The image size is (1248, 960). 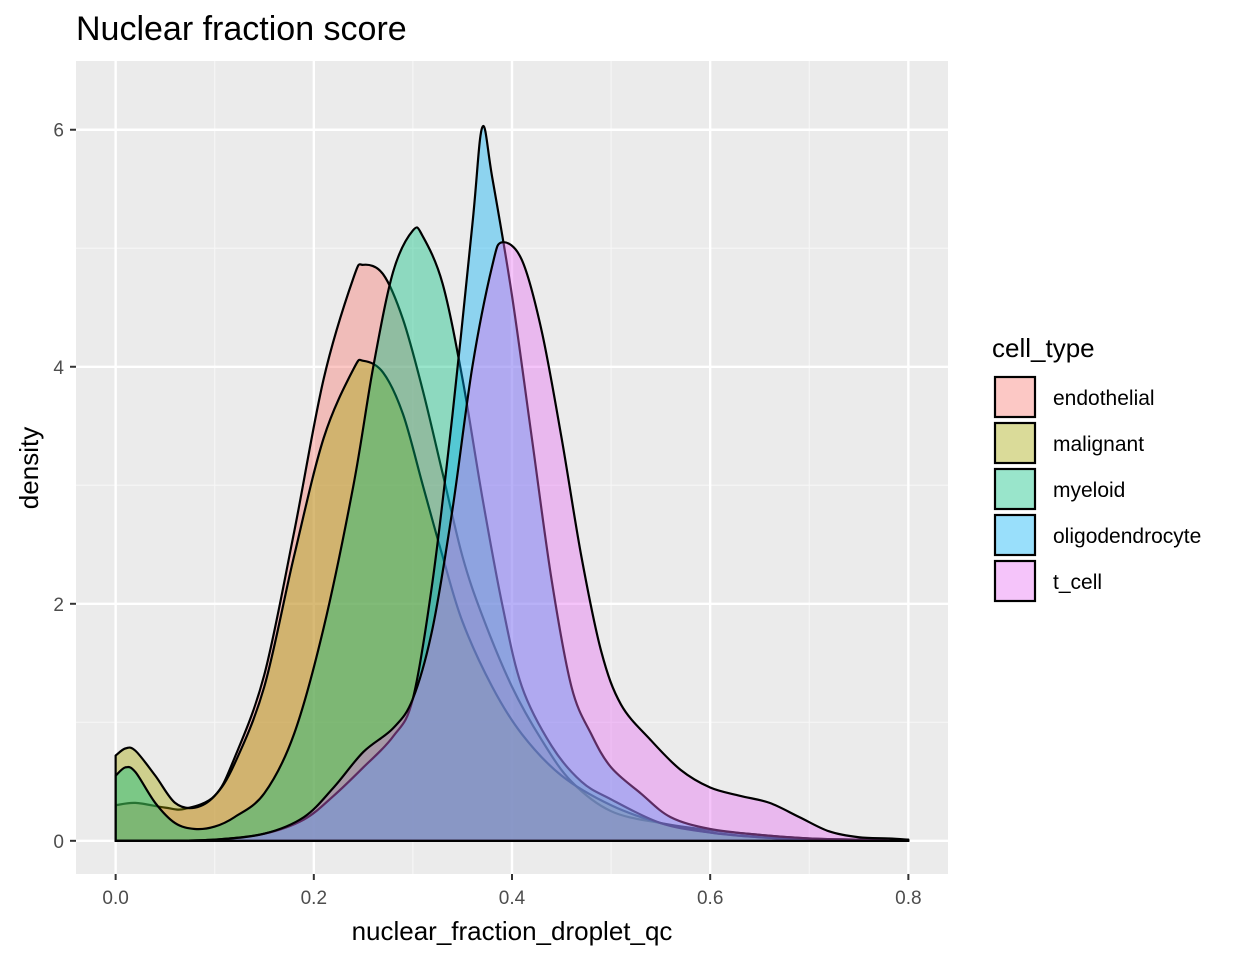 What do you see at coordinates (58, 368) in the screenshot?
I see `y-tick-label: 4` at bounding box center [58, 368].